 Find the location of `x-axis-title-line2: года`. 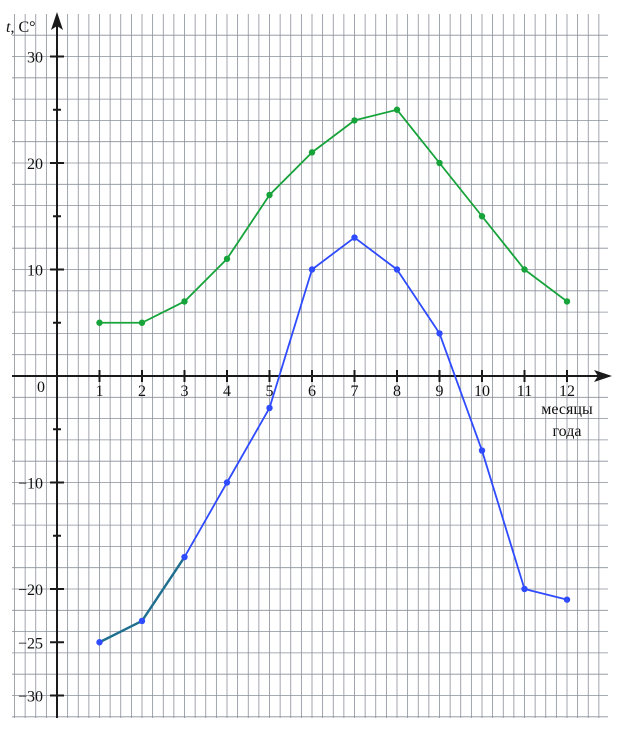

x-axis-title-line2: года is located at coordinates (567, 431).